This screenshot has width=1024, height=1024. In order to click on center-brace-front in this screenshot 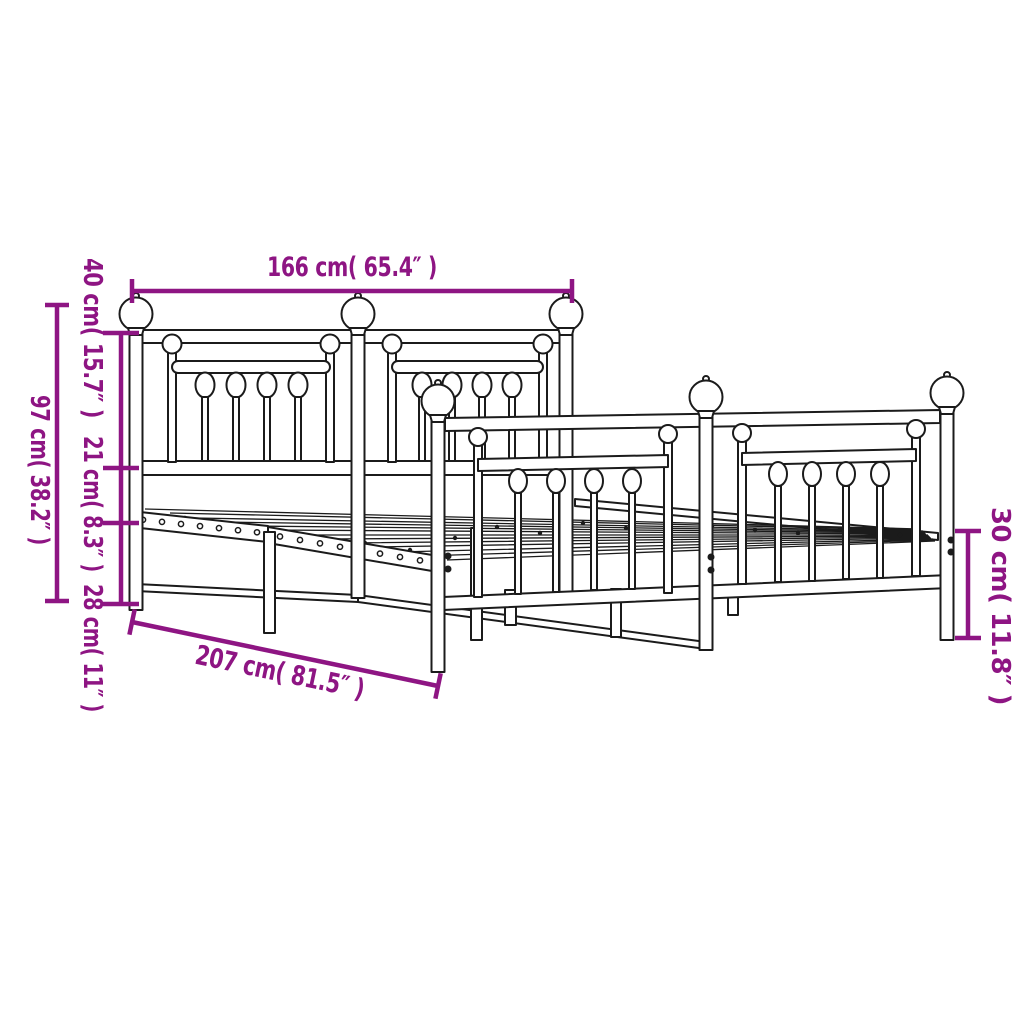, I will do `click(247, 593)`.